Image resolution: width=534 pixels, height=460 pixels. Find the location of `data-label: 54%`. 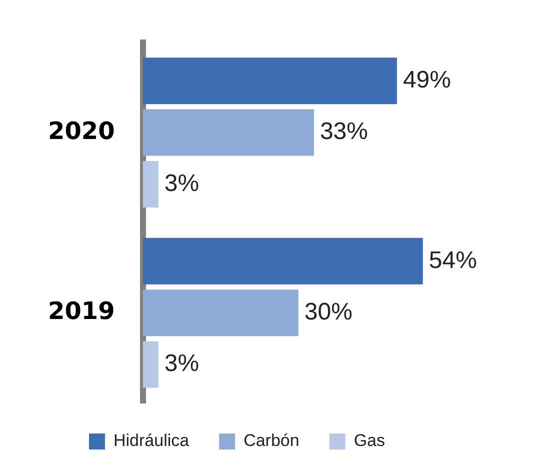

data-label: 54% is located at coordinates (452, 260).